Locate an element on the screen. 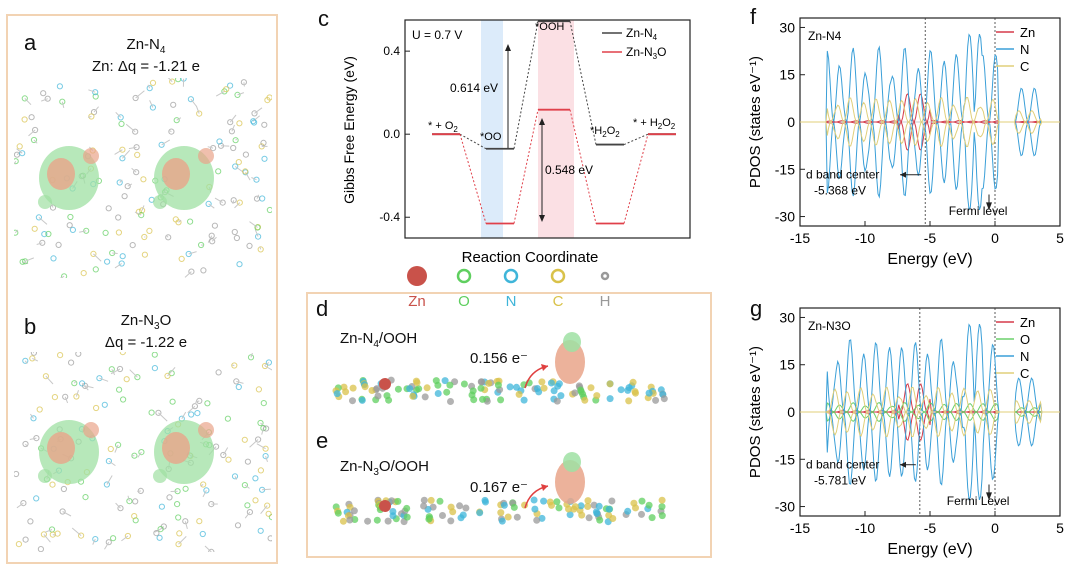 The image size is (1080, 571). ytick: 0 is located at coordinates (791, 412).